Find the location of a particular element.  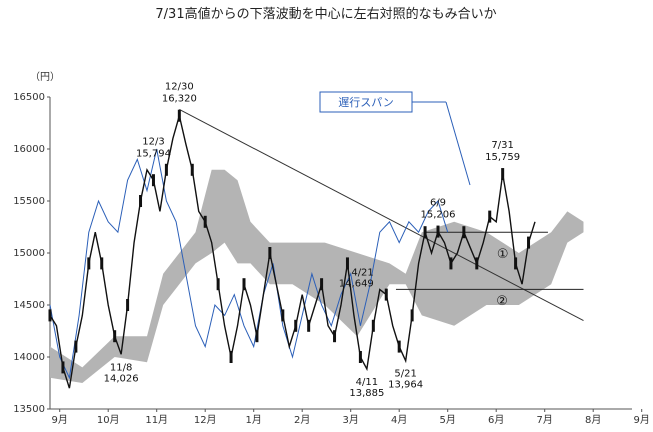

annotation-value: 14,649 is located at coordinates (356, 284).